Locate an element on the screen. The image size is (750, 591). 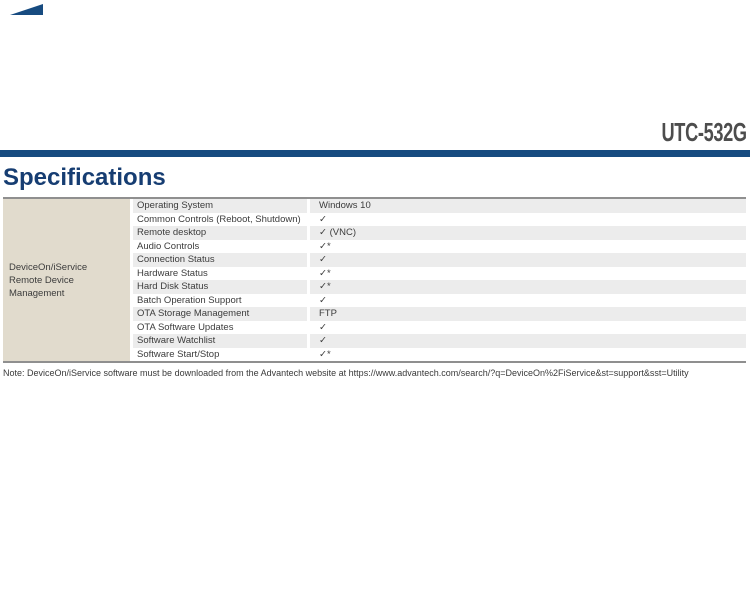
table-row: Software Watchlist ✓ is located at coordinates (439, 341).